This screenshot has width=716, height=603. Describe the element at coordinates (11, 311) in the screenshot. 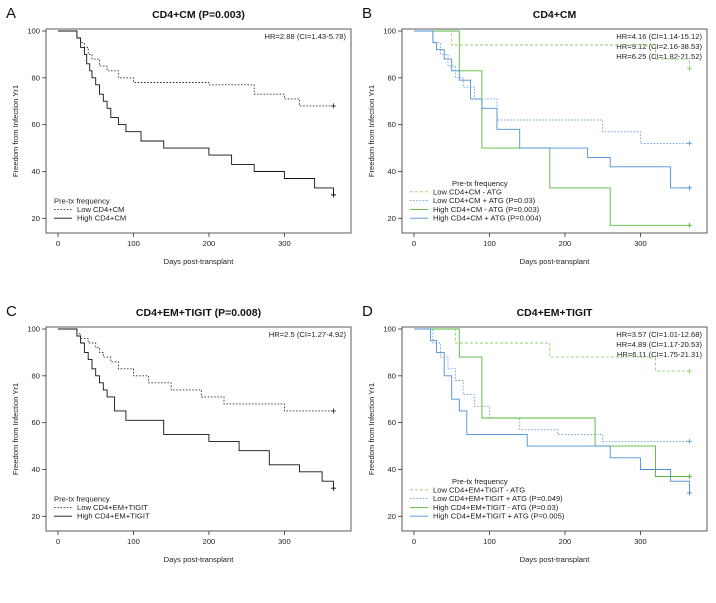

I see `panel-letter: C` at that location.